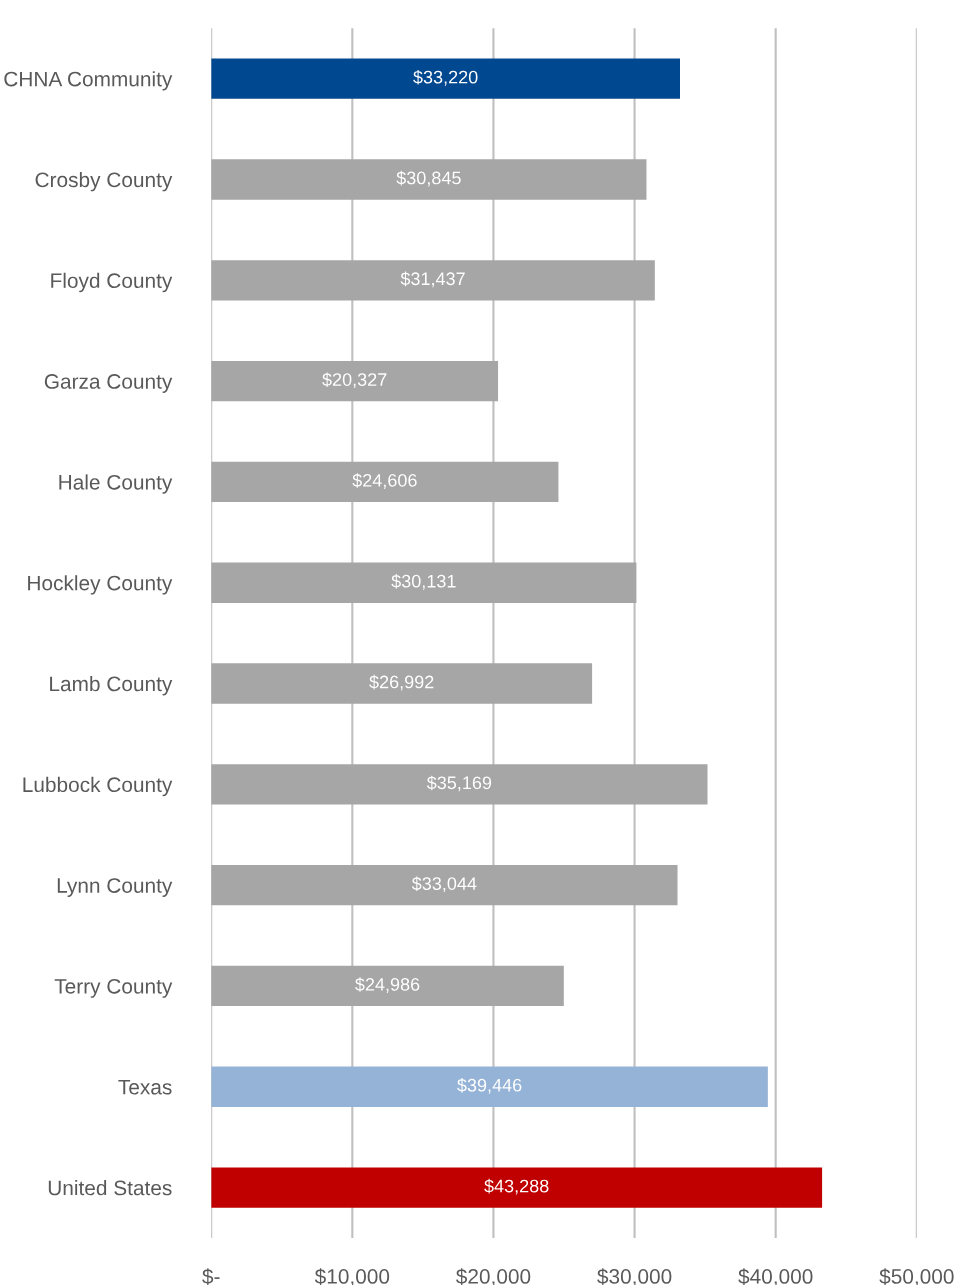  What do you see at coordinates (98, 786) in the screenshot?
I see `y-tick-label: Lubbock County` at bounding box center [98, 786].